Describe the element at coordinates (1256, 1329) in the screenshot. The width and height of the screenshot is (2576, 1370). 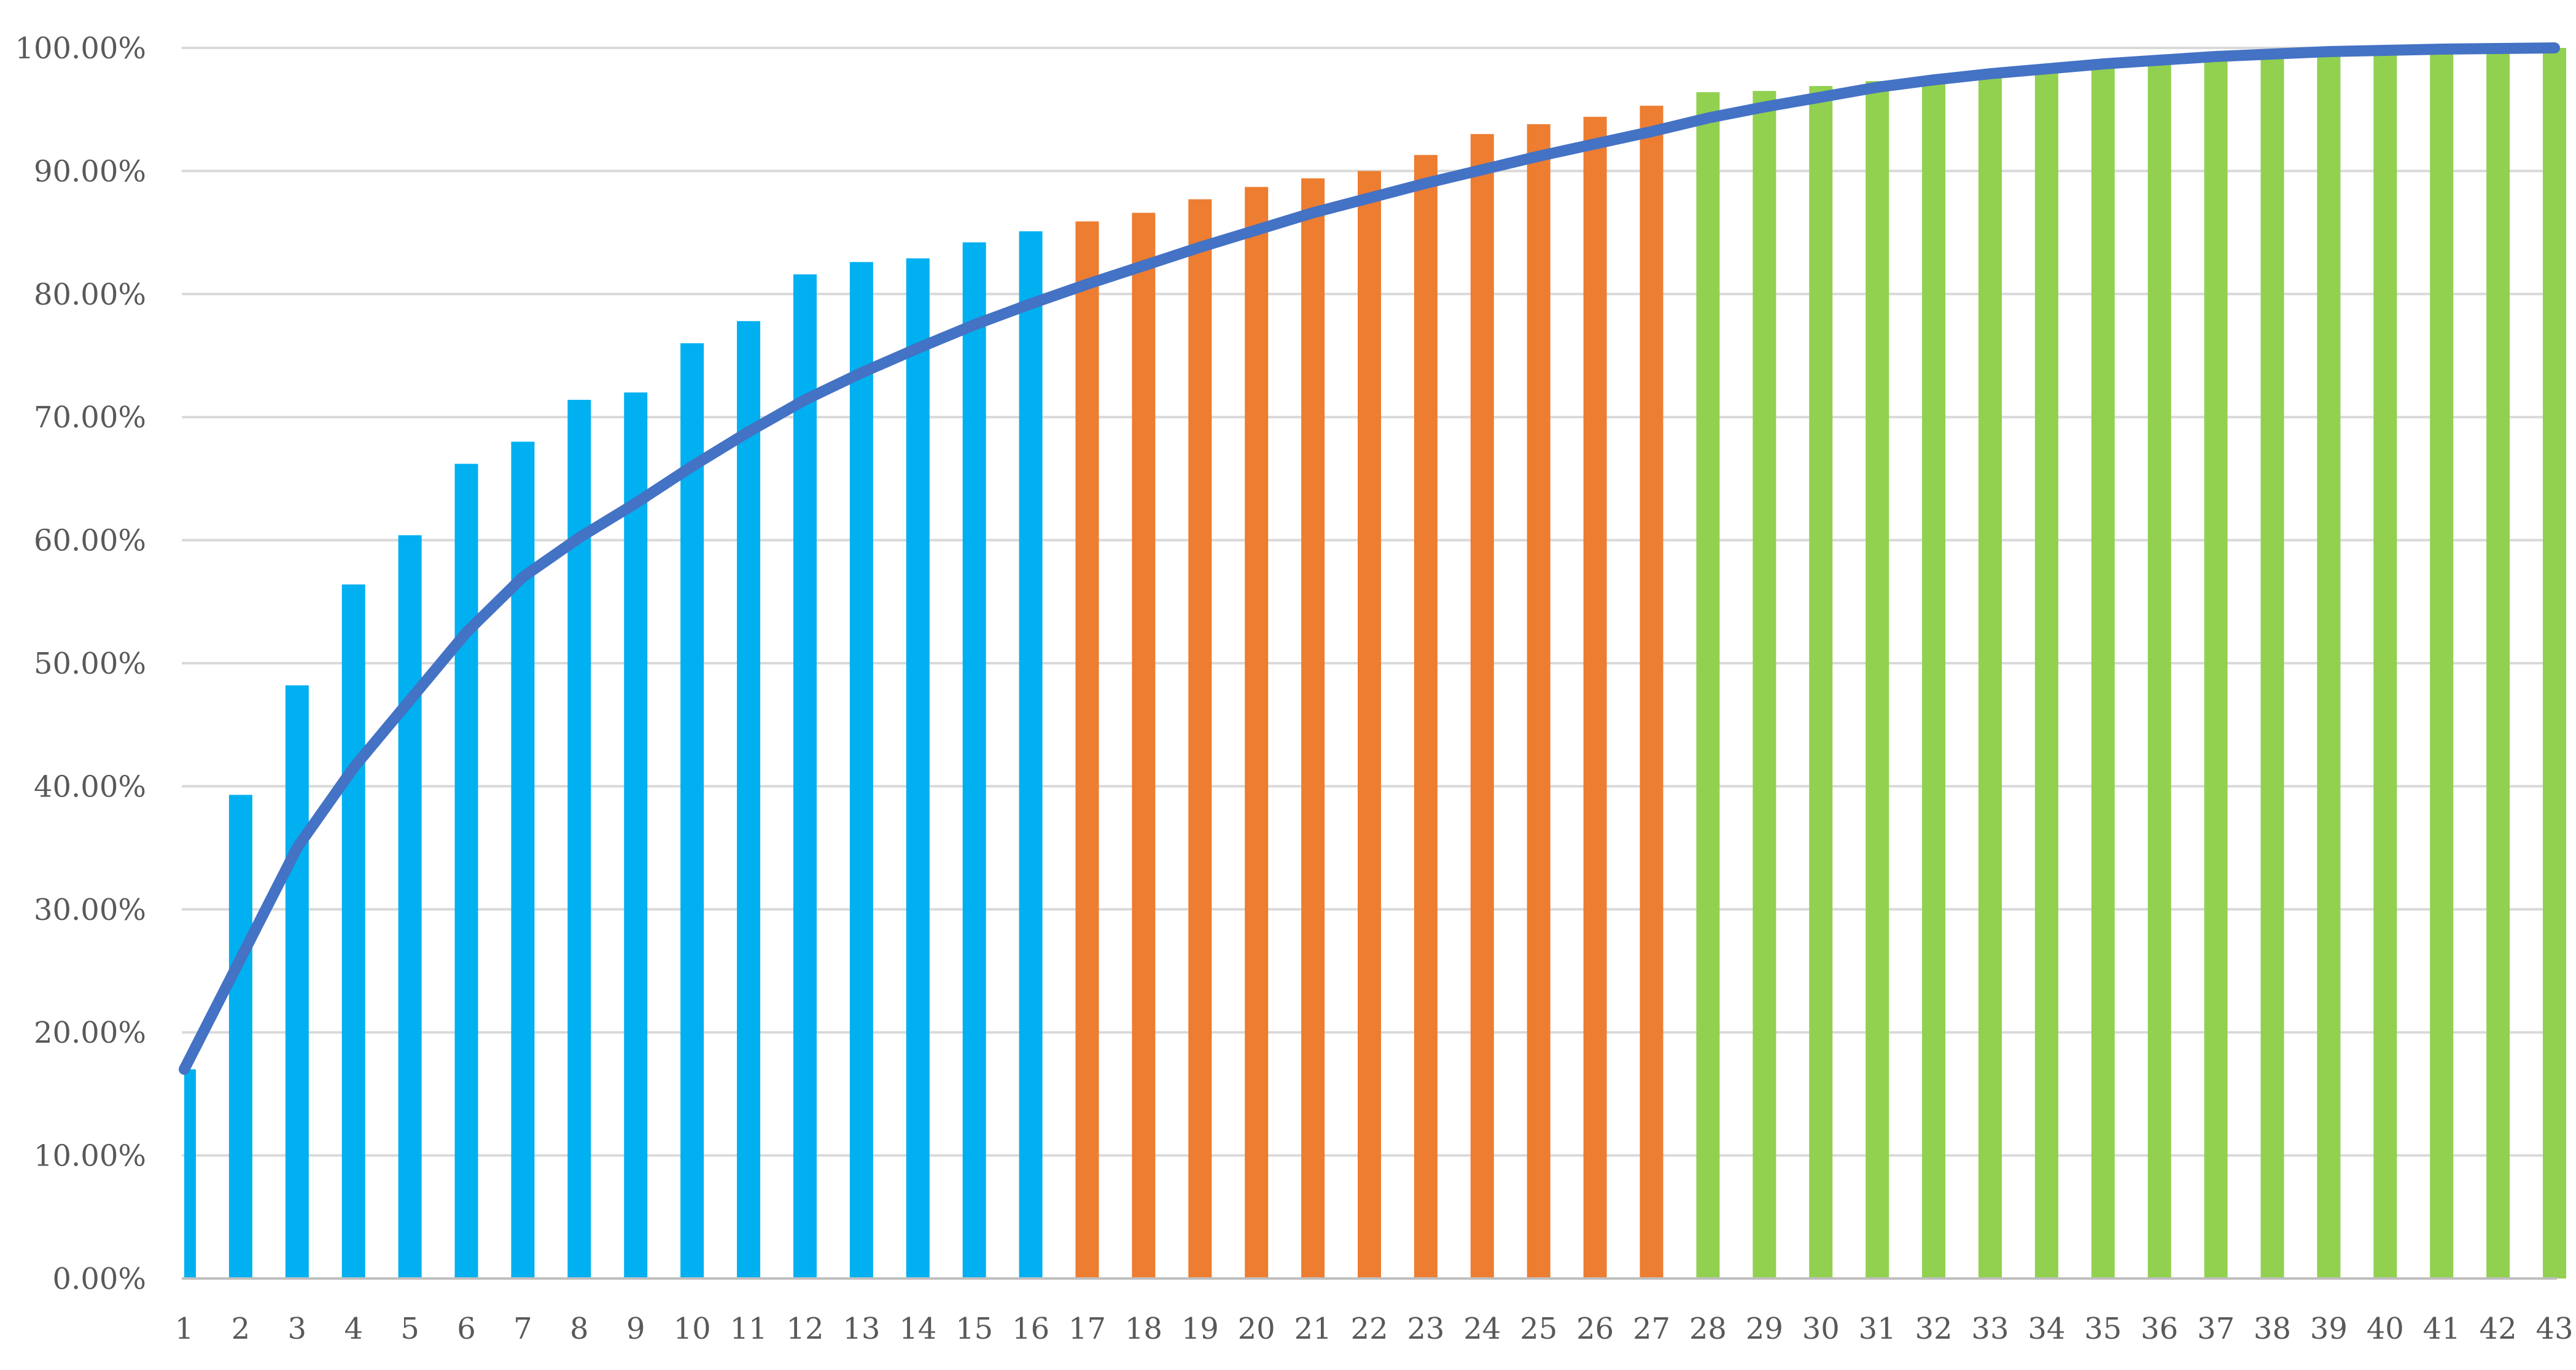
I see `x-tick-label: 20` at that location.